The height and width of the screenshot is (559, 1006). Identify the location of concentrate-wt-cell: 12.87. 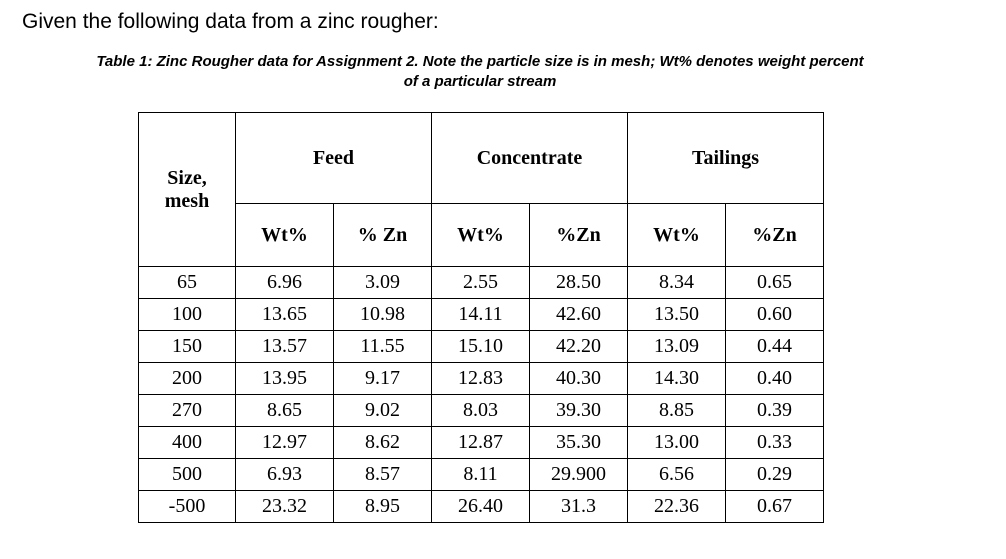
(480, 442).